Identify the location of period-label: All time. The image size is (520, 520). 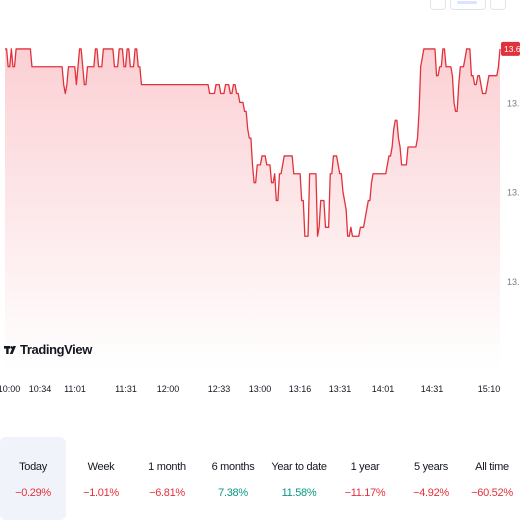
(492, 467).